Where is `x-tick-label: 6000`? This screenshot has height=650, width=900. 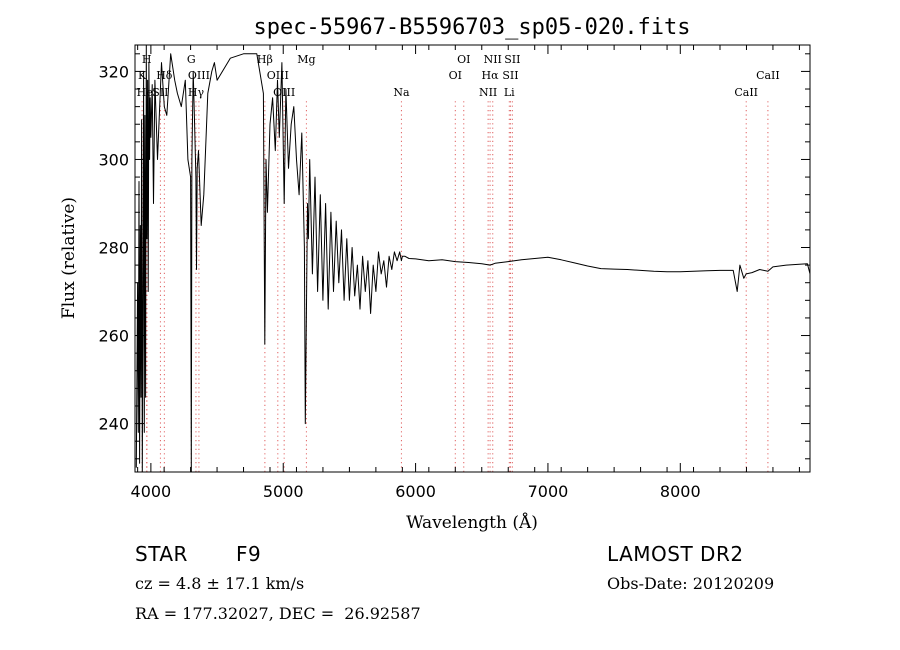 x-tick-label: 6000 is located at coordinates (415, 491).